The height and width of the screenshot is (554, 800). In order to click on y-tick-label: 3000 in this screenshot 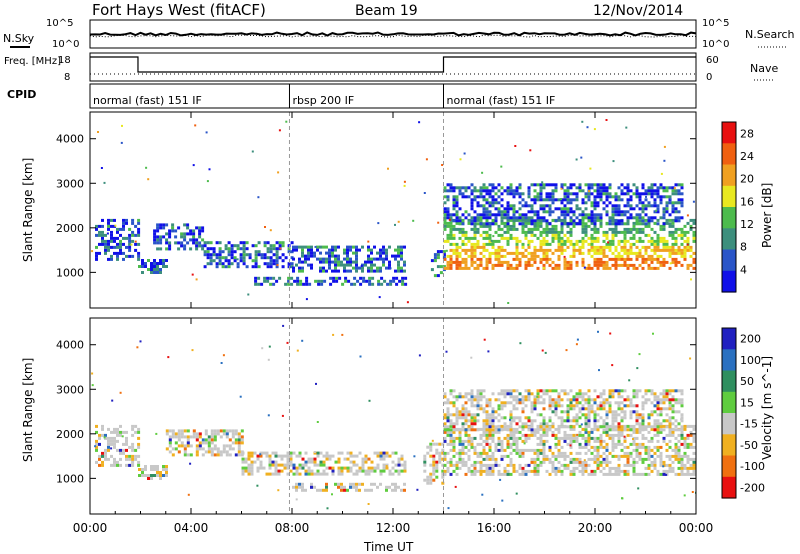, I will do `click(70, 389)`.